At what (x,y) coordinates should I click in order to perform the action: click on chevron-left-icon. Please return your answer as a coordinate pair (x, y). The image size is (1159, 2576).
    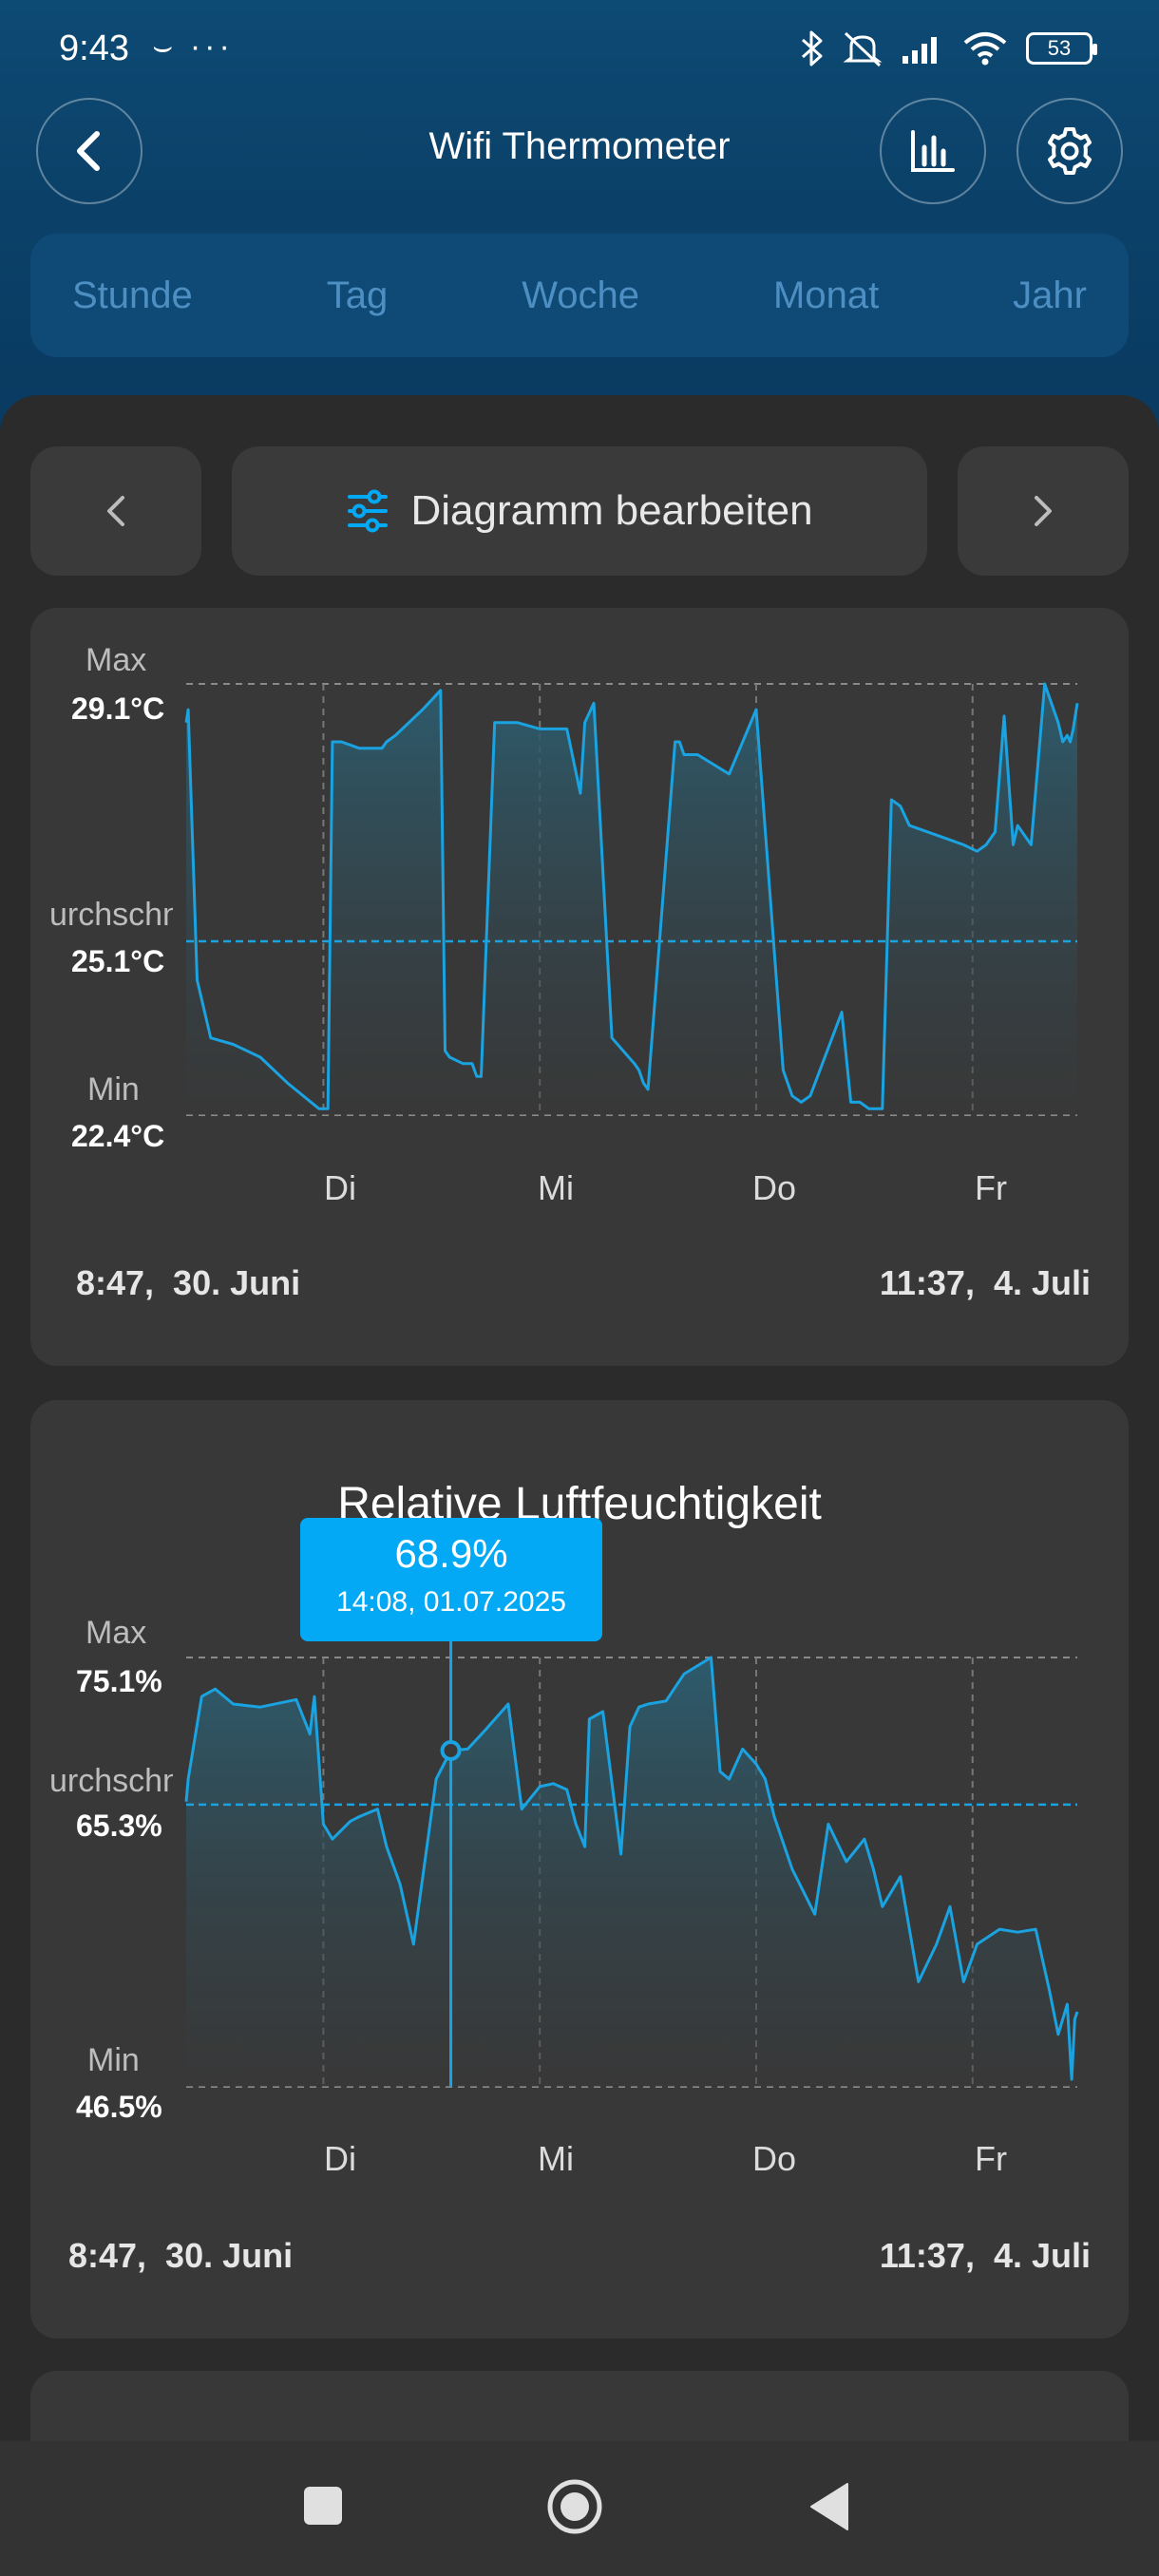
    Looking at the image, I should click on (115, 511).